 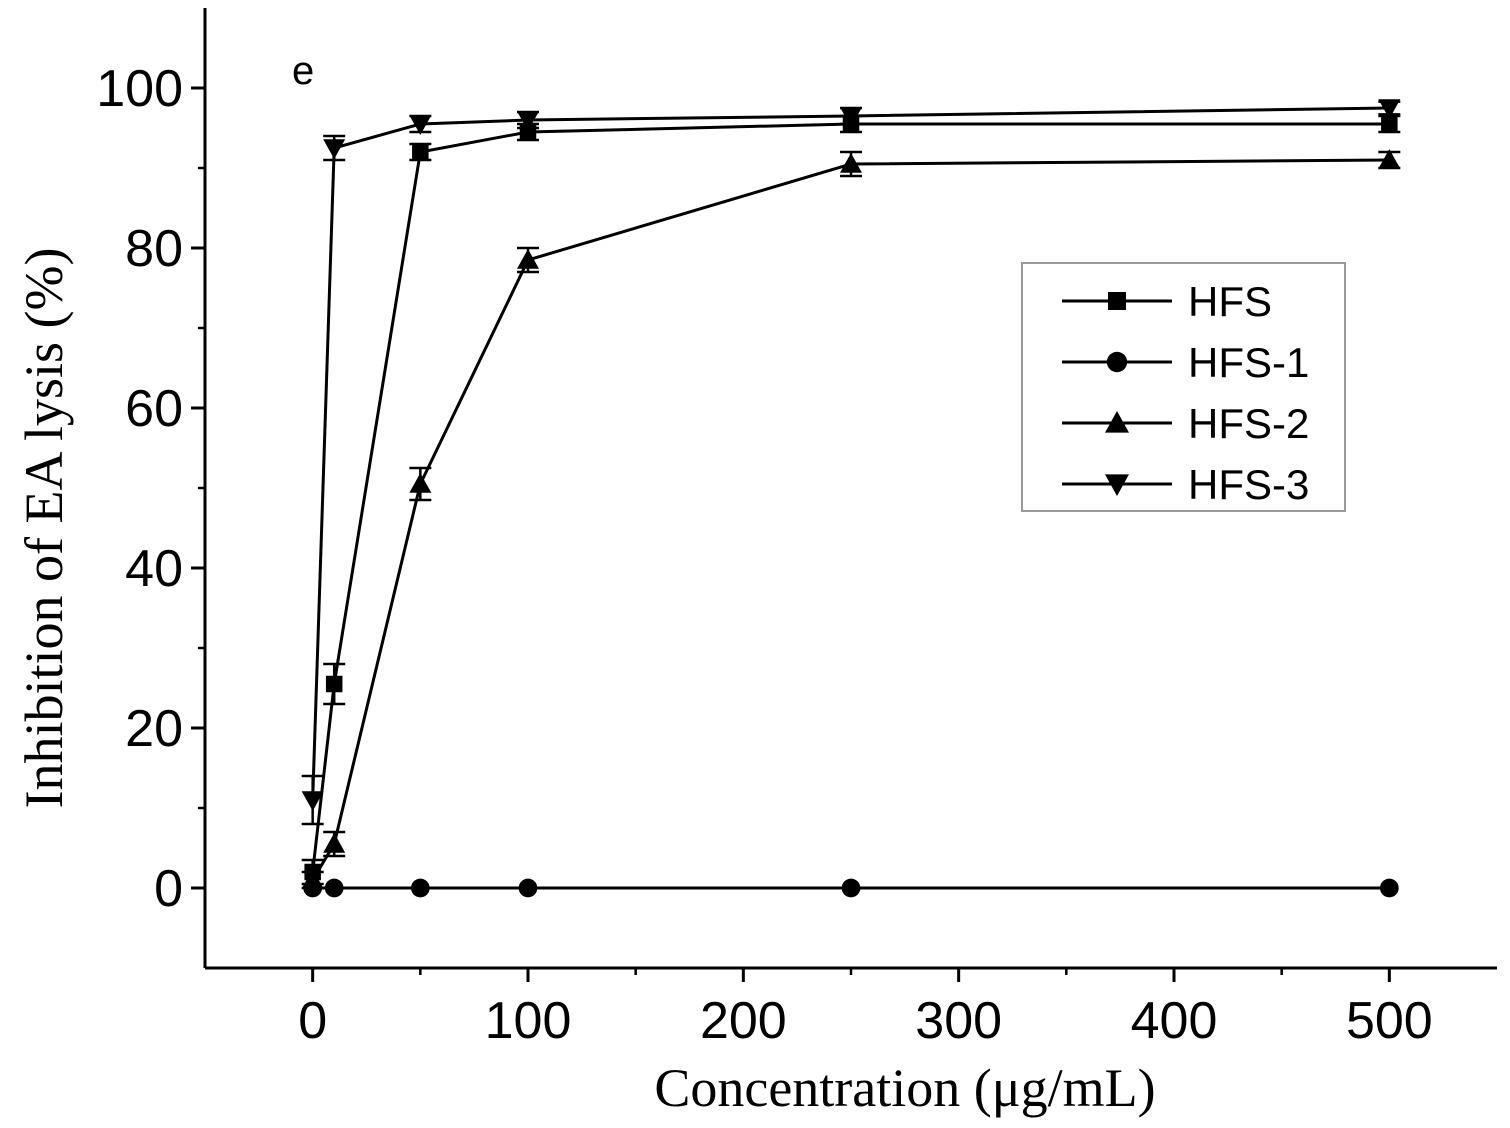 What do you see at coordinates (1185, 362) in the screenshot?
I see `legend-item: HFS-1` at bounding box center [1185, 362].